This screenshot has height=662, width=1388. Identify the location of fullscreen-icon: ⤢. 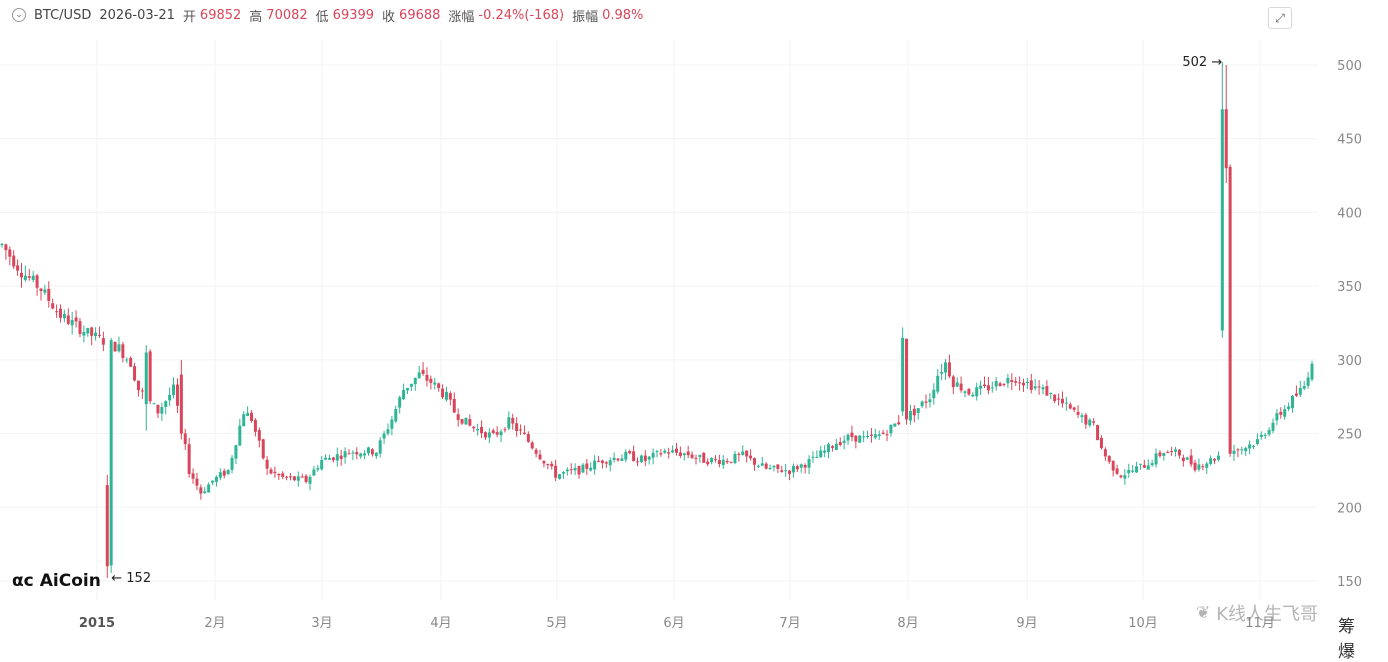
(1280, 18).